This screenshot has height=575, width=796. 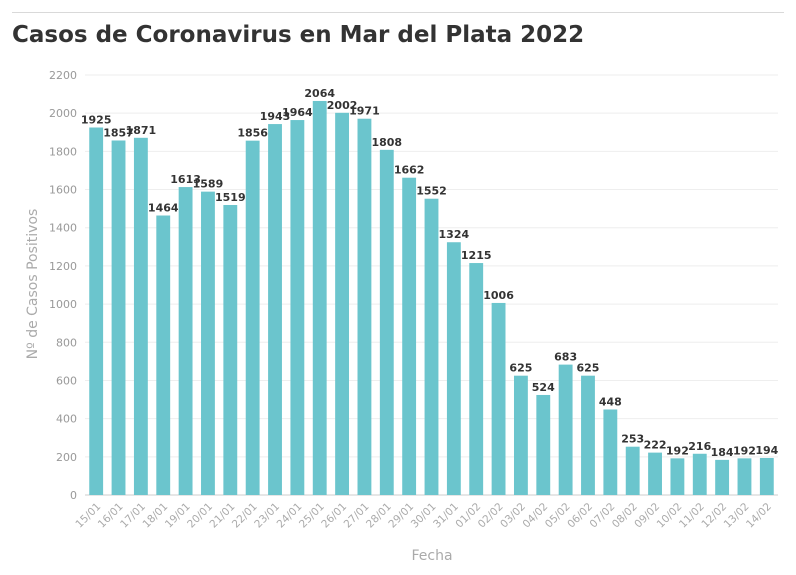 What do you see at coordinates (655, 473) in the screenshot?
I see `bar-09/02` at bounding box center [655, 473].